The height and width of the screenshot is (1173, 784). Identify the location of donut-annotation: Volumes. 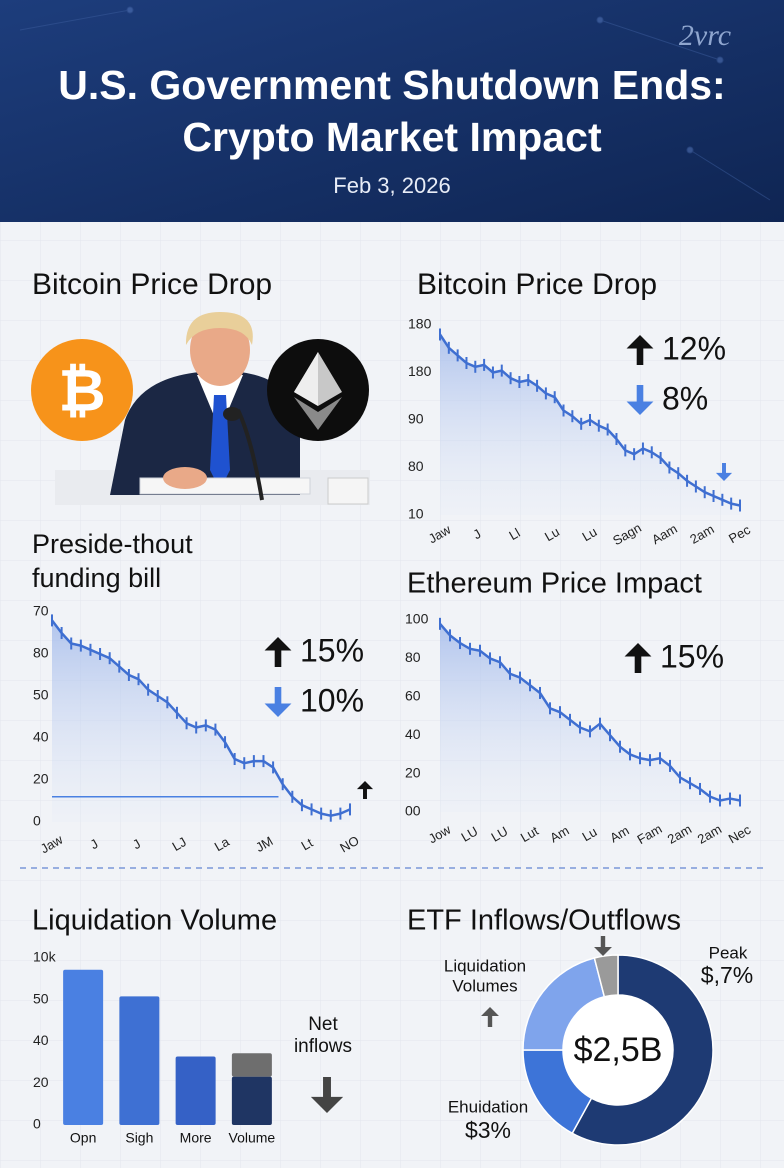
(484, 985).